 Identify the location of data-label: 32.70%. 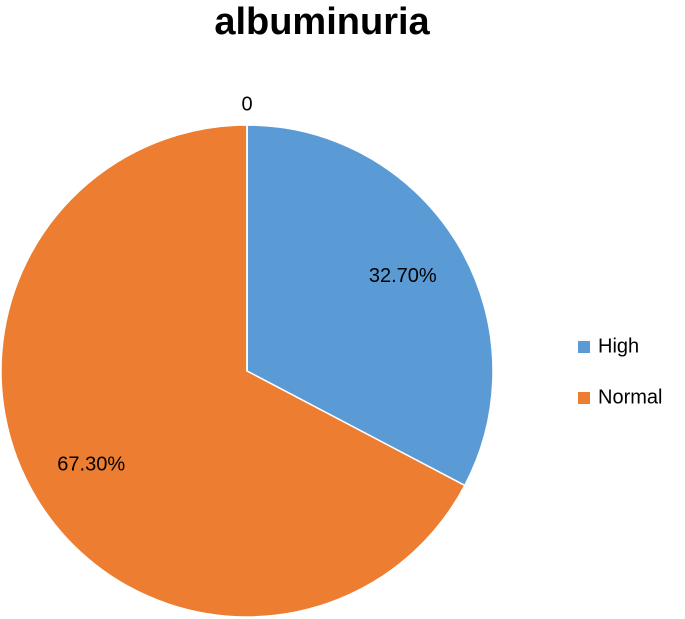
(403, 276).